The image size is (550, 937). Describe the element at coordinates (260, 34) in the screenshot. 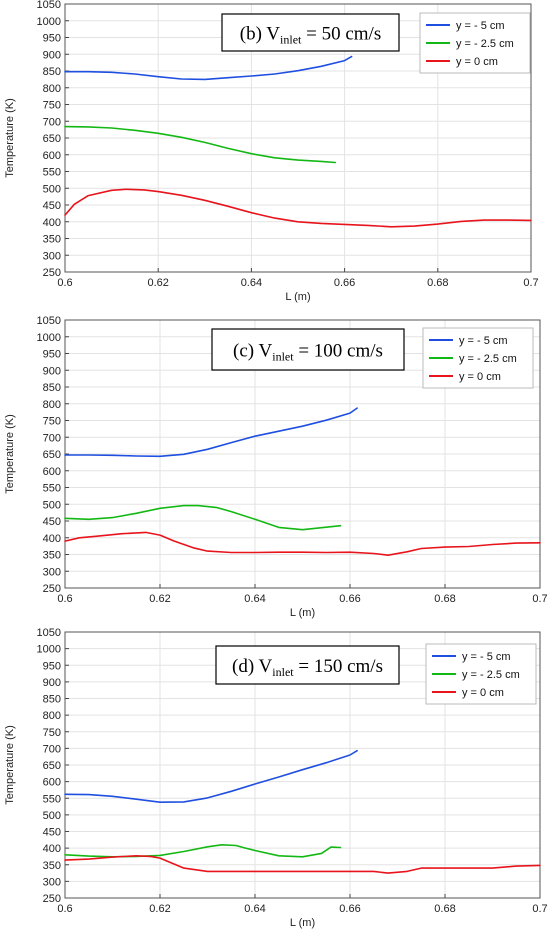

I see `annotation-prefix: (b) V` at that location.